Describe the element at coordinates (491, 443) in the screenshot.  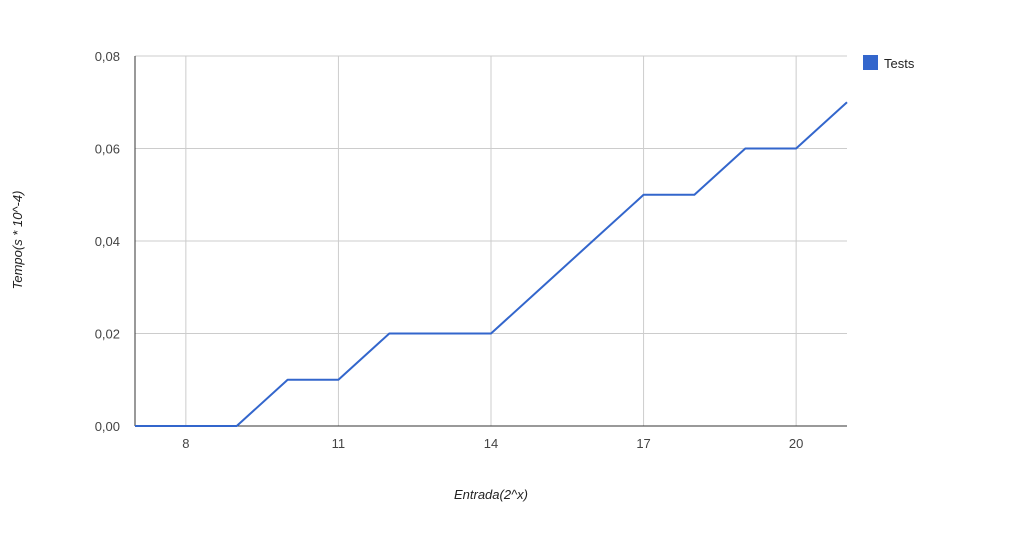
I see `x-tick-label: 14` at that location.